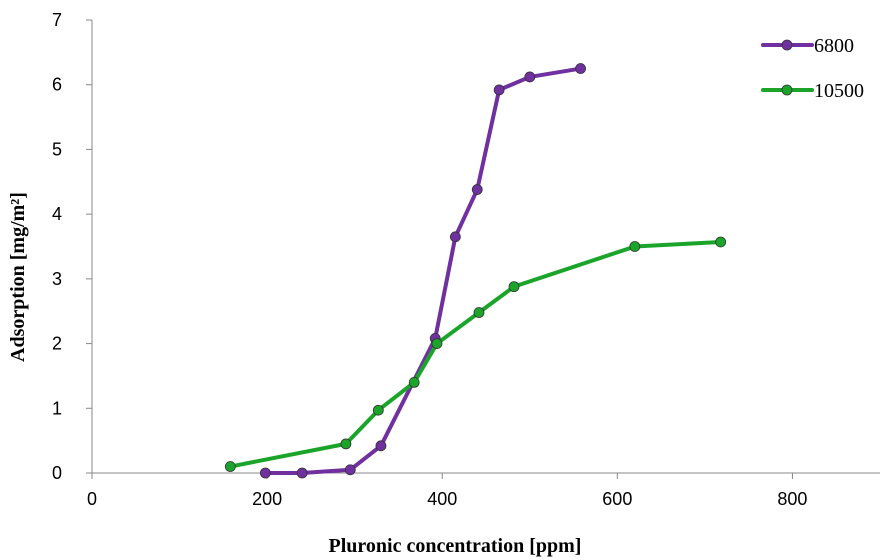 The image size is (893, 560). What do you see at coordinates (617, 499) in the screenshot?
I see `x-tick-label: 600` at bounding box center [617, 499].